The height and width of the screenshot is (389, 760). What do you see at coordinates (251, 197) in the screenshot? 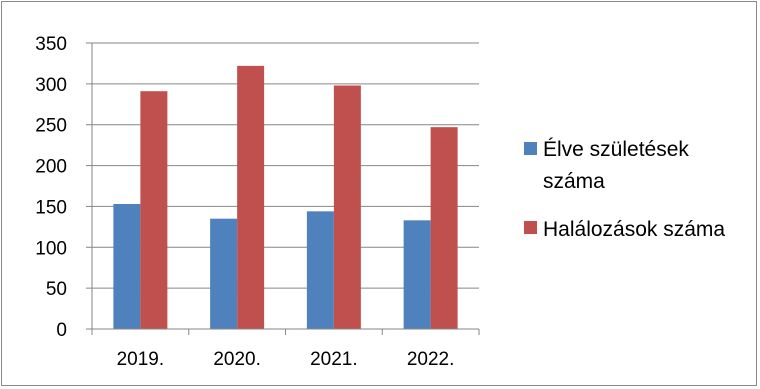
I see `bar-deaths-2020` at bounding box center [251, 197].